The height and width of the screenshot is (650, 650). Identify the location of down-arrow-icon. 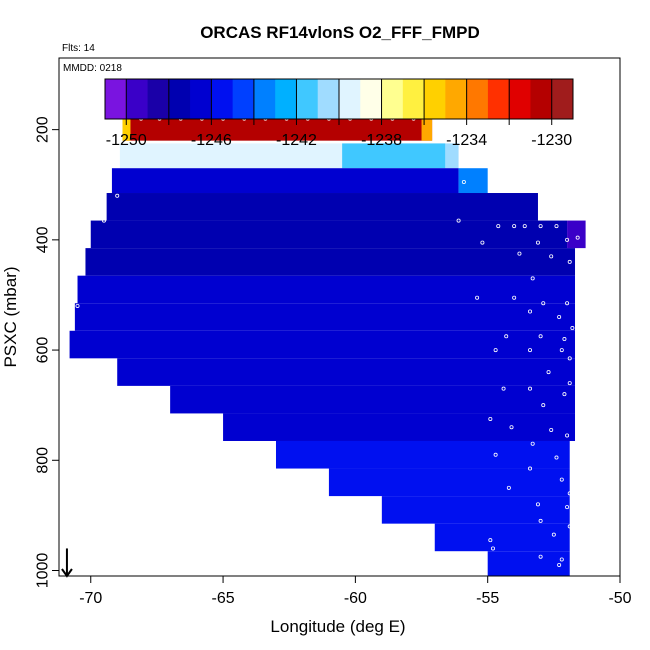
(67, 563).